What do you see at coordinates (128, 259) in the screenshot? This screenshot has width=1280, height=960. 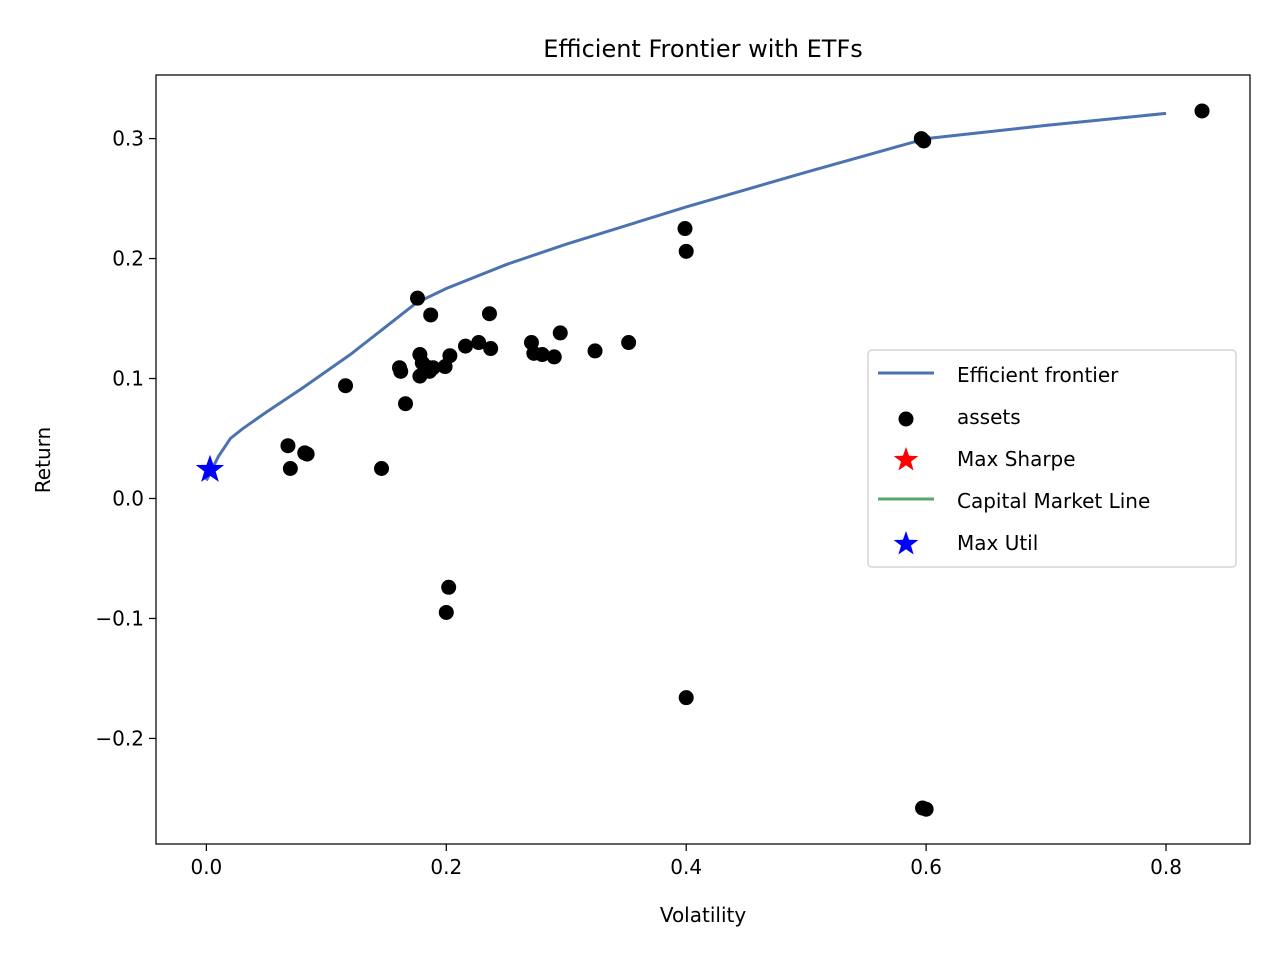 I see `y-tick-label: 0.2` at bounding box center [128, 259].